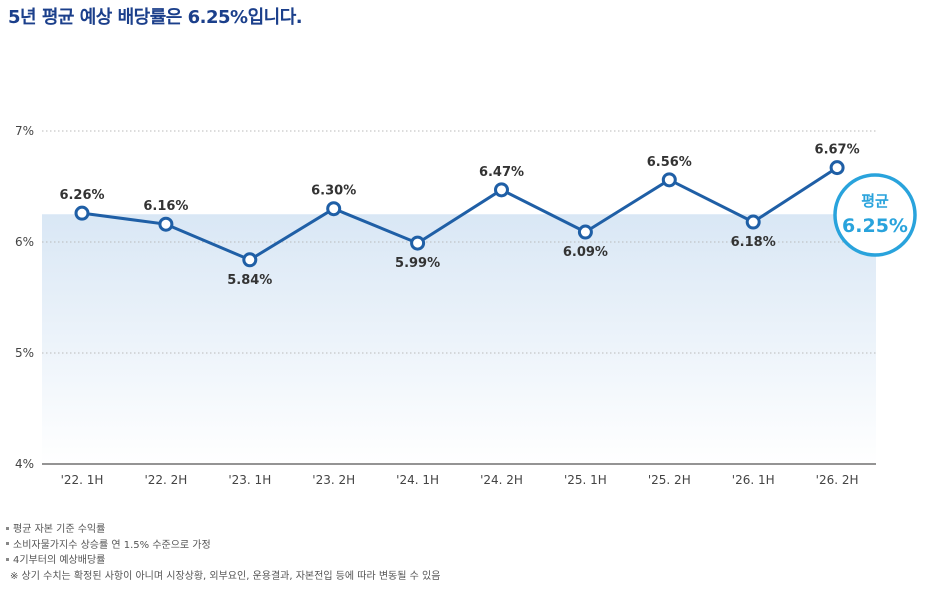  Describe the element at coordinates (81, 195) in the screenshot. I see `data-label: 6.26%` at that location.